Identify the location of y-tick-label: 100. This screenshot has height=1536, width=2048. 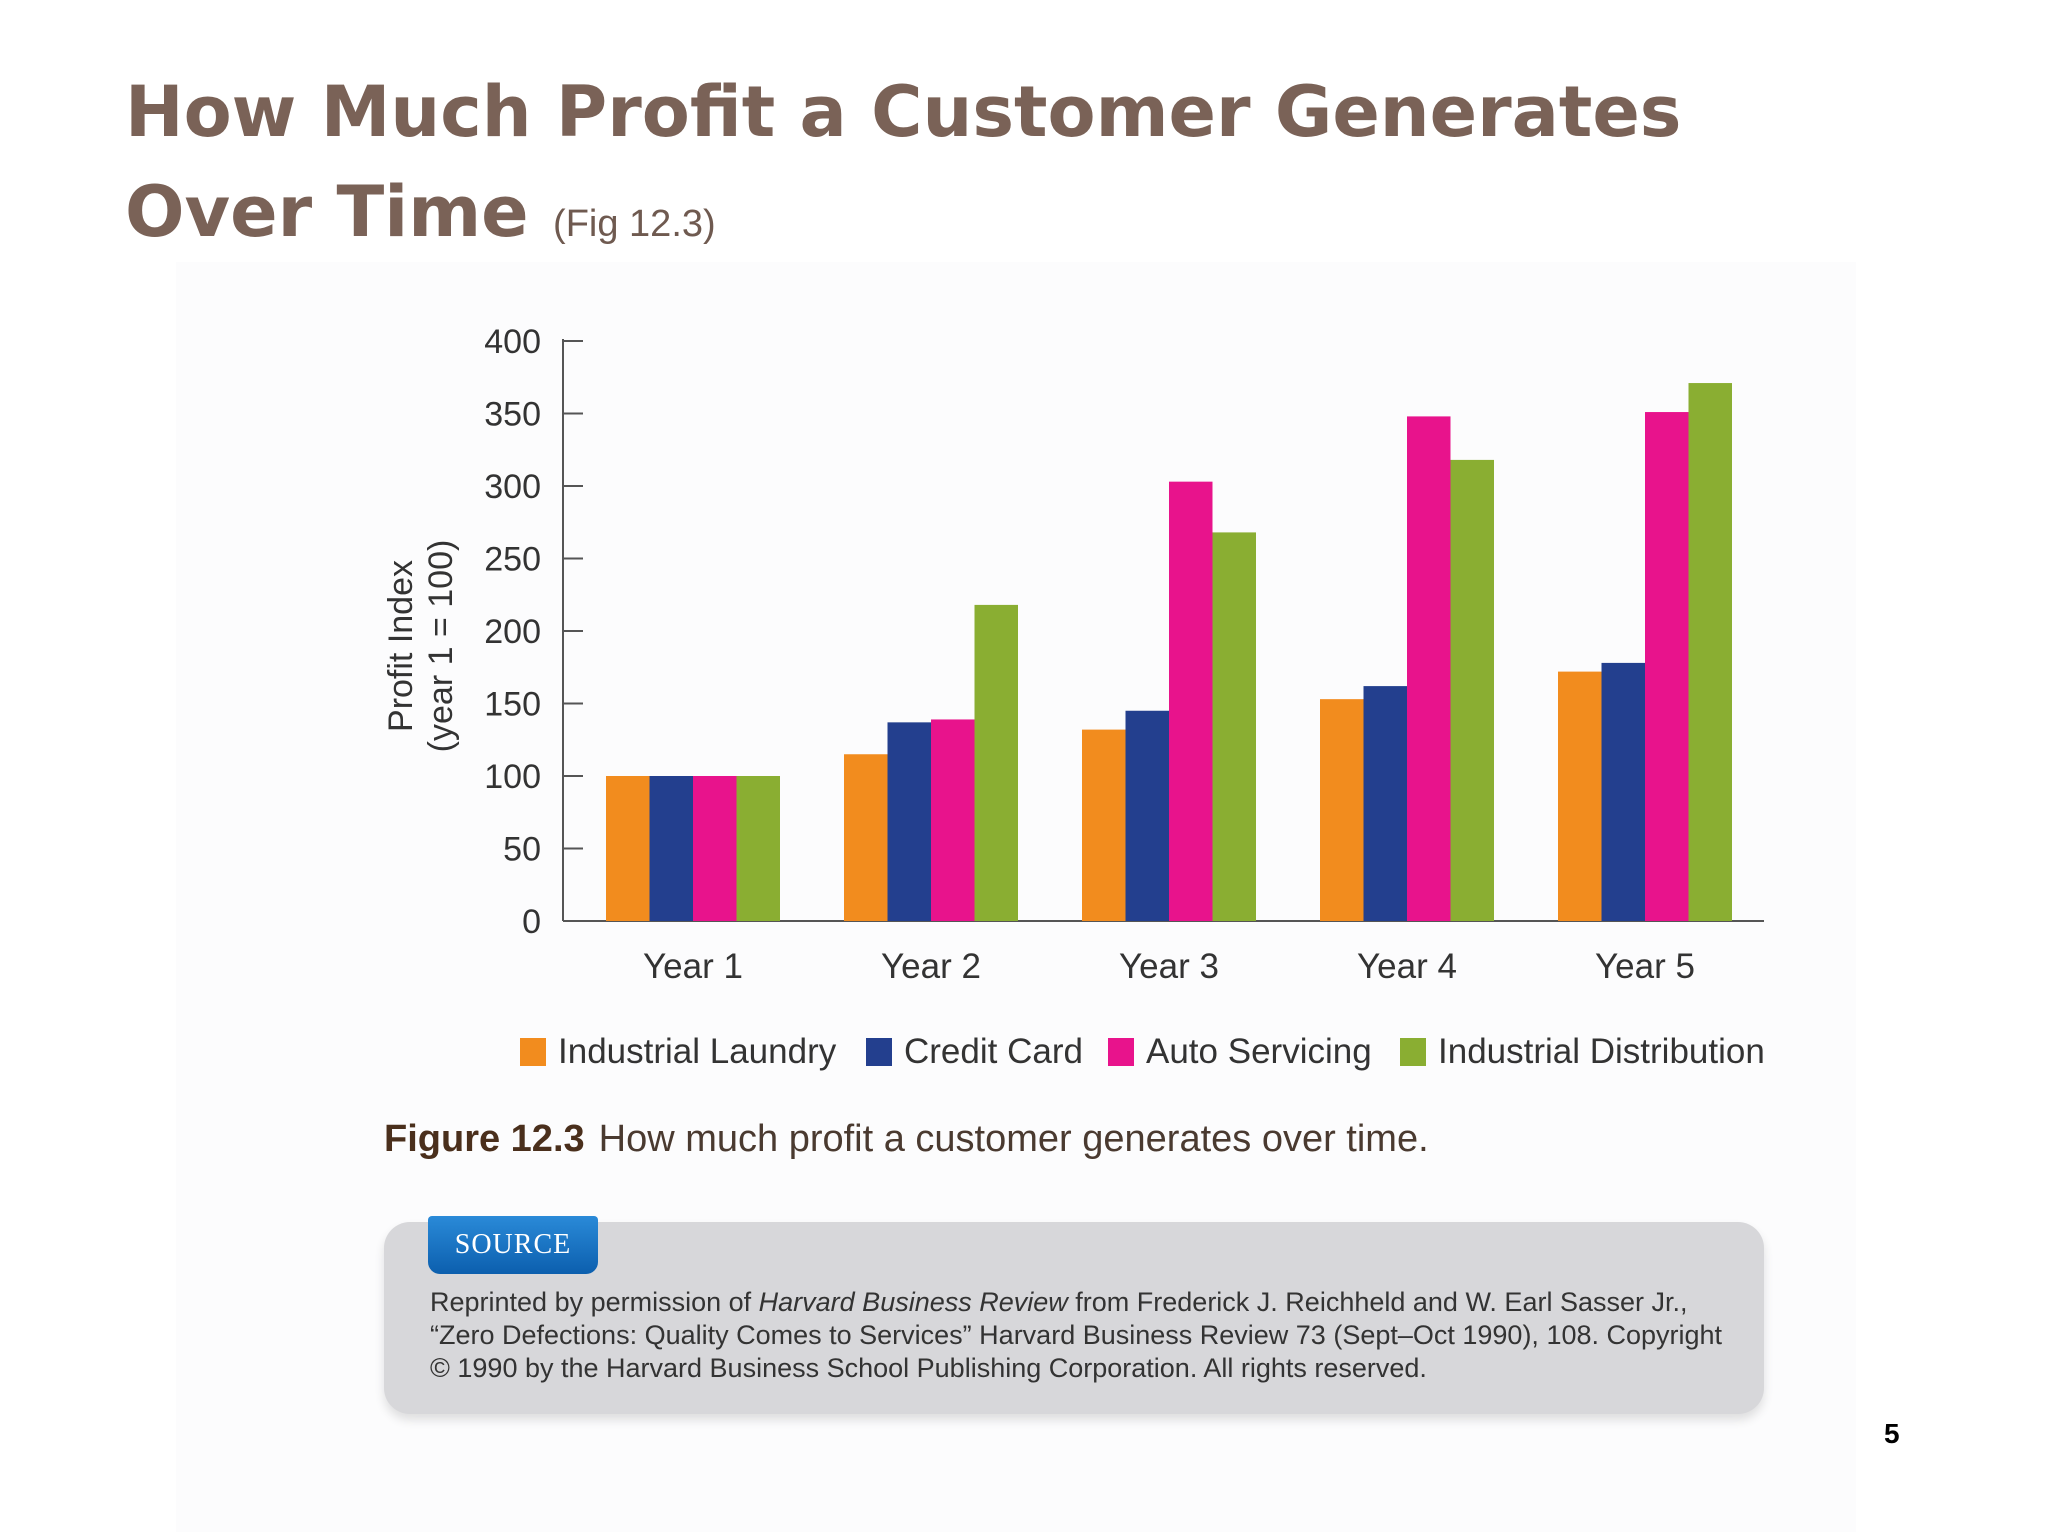
(512, 777).